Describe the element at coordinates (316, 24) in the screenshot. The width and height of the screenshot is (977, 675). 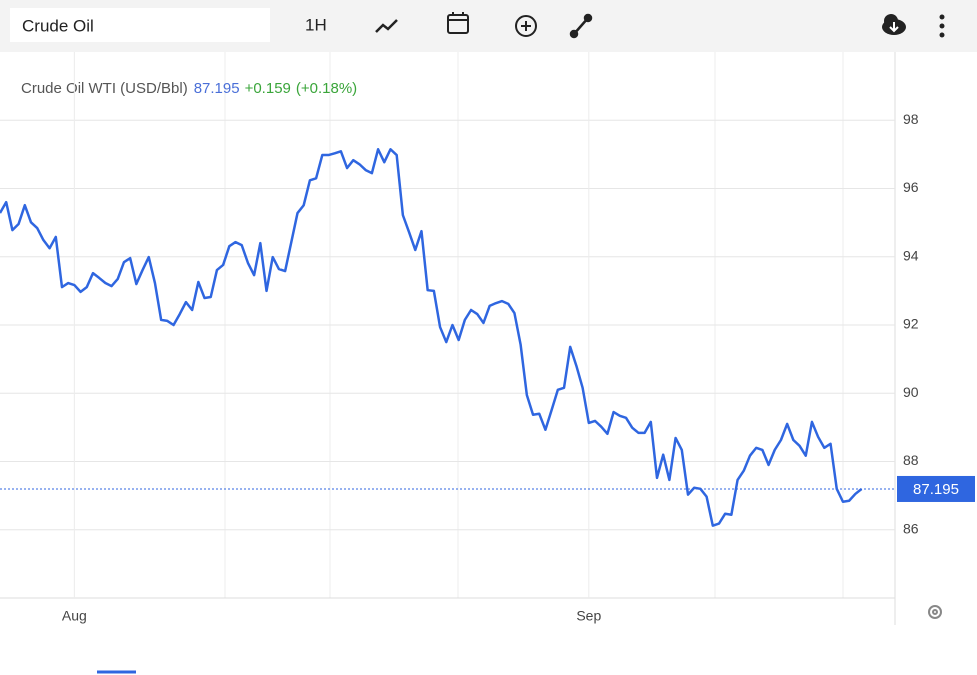
I see `interval-button: 1H` at that location.